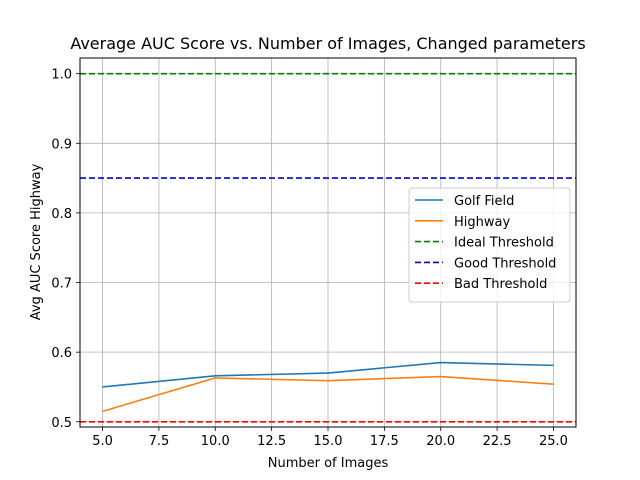 Image resolution: width=640 pixels, height=480 pixels. Describe the element at coordinates (500, 284) in the screenshot. I see `legend-label: Bad Threshold` at that location.